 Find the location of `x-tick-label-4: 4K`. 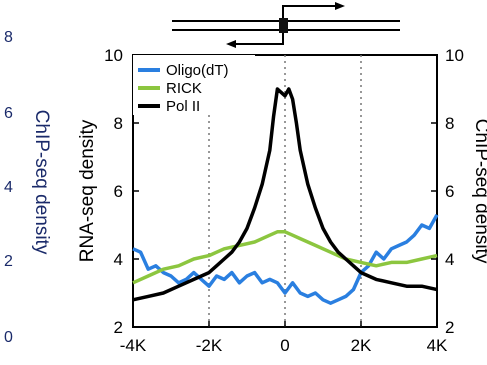

x-tick-label-4: 4K is located at coordinates (437, 345).